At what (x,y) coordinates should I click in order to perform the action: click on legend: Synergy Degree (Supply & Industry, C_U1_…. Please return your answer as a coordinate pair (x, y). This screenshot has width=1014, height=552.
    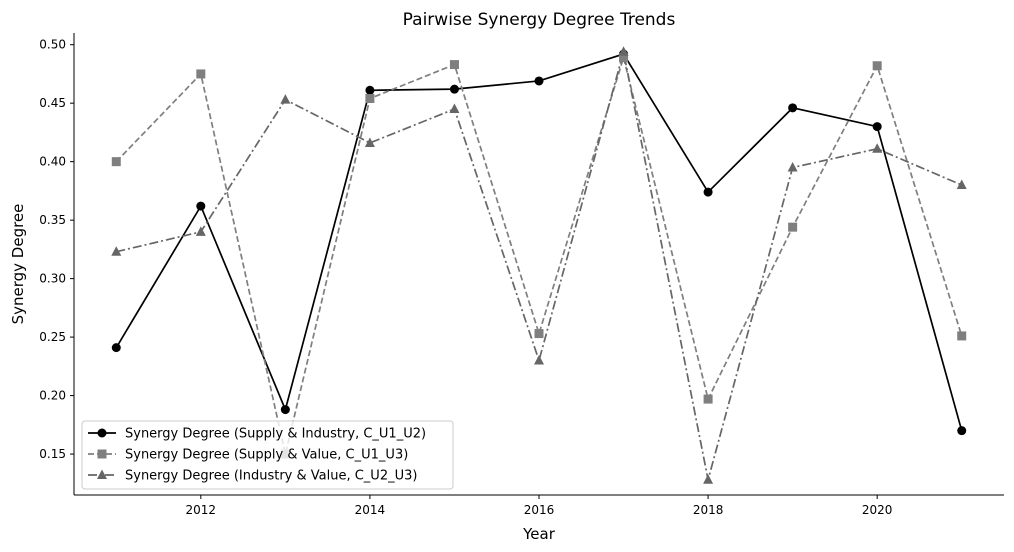
    Looking at the image, I should click on (267, 455).